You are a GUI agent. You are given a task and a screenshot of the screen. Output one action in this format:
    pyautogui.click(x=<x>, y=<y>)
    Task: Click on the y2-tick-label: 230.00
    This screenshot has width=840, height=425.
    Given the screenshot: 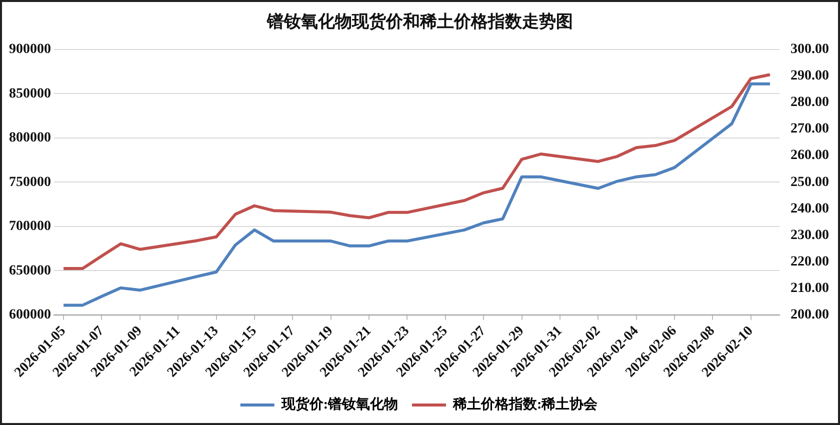 What is the action you would take?
    pyautogui.click(x=809, y=235)
    